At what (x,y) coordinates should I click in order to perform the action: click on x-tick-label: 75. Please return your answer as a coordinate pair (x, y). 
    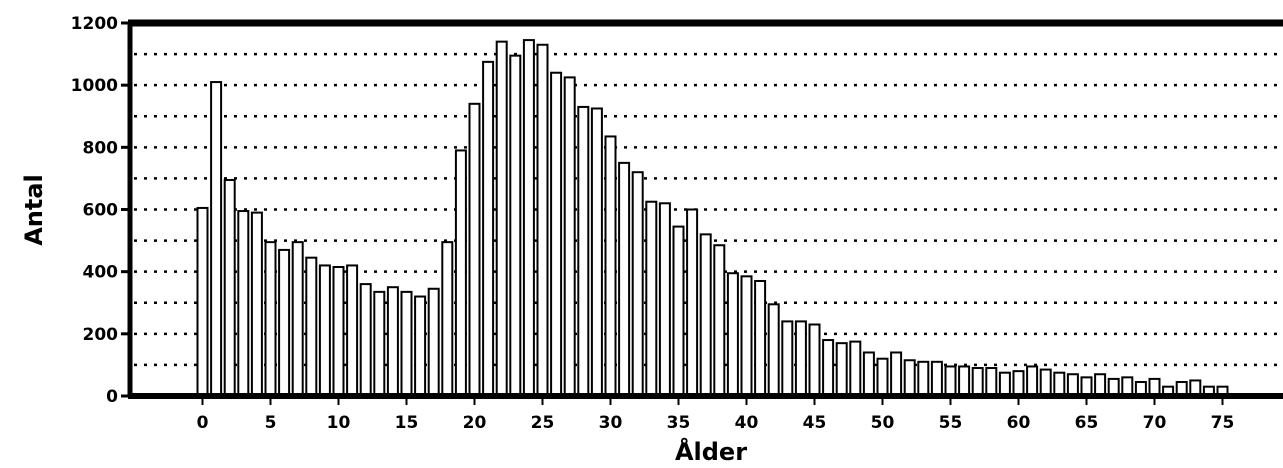
    Looking at the image, I should click on (1223, 423).